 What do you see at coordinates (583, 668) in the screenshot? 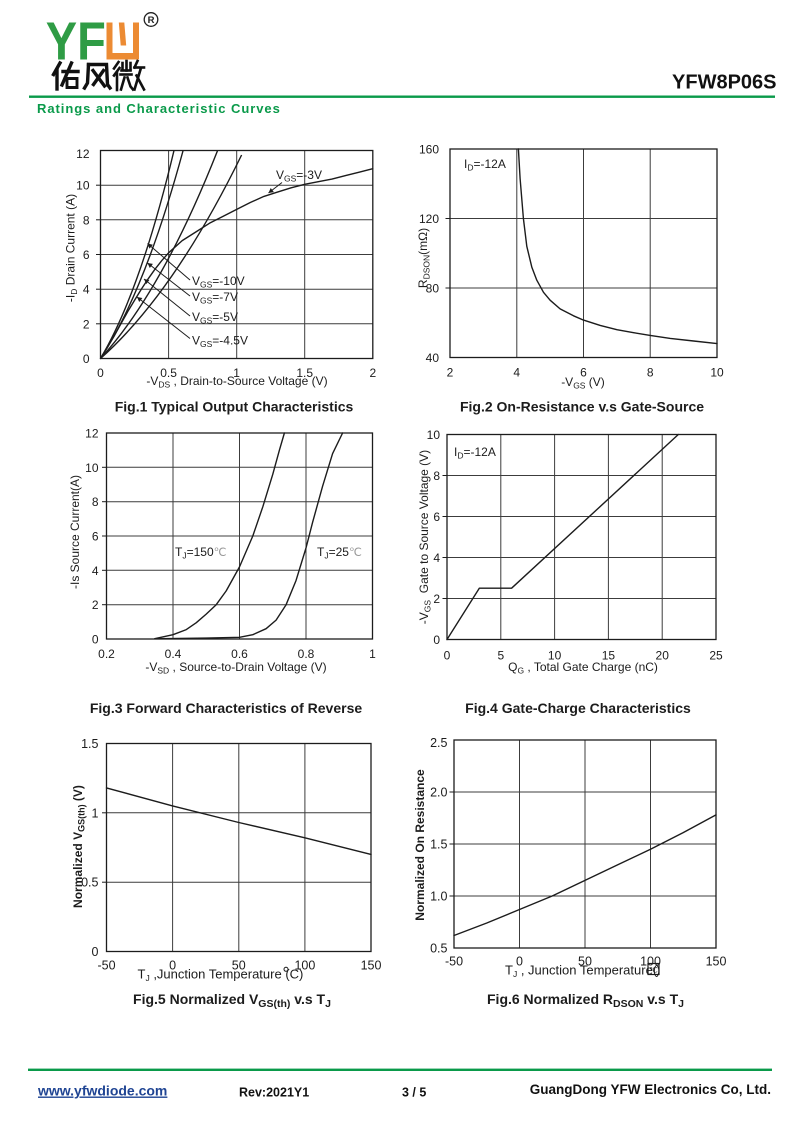
I see `svg-text: QG , Total Gate Charge (nC)` at bounding box center [583, 668].